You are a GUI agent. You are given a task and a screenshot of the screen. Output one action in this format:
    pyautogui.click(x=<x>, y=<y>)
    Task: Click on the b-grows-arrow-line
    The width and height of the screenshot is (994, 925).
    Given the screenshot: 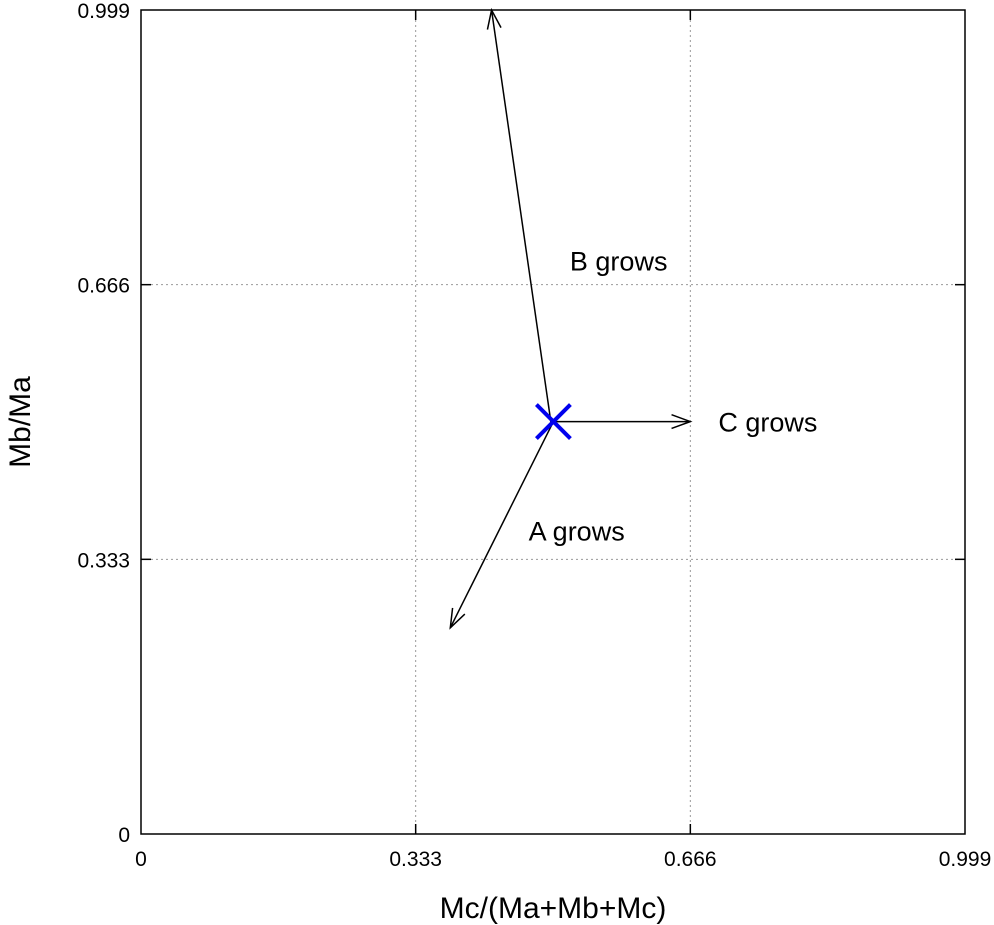 What is the action you would take?
    pyautogui.click(x=521, y=216)
    